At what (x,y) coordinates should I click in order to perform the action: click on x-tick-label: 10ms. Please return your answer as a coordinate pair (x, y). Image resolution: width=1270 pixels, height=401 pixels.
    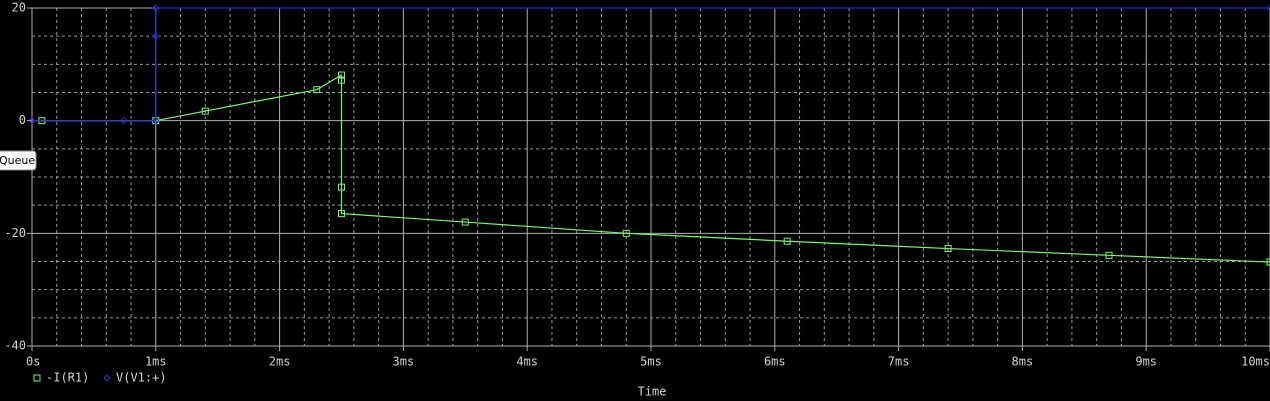
    Looking at the image, I should click on (1255, 362).